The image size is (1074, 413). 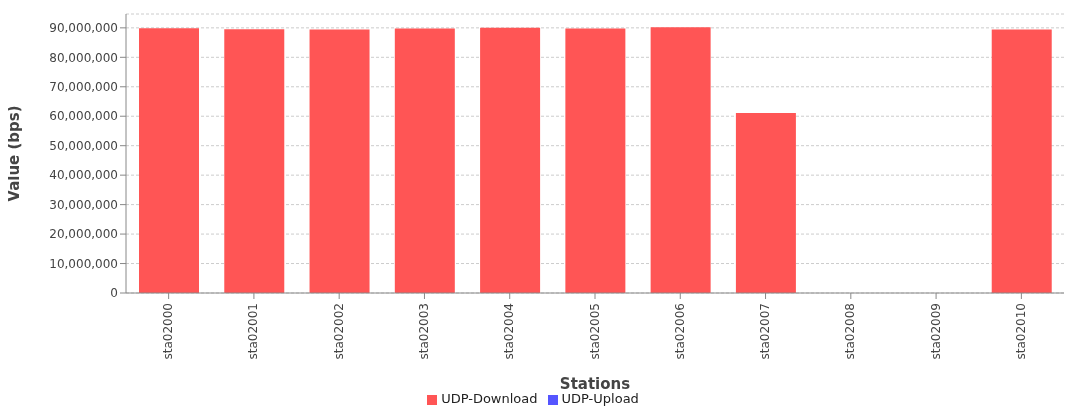 I want to click on x-tick-label: sta02006, so click(x=679, y=331).